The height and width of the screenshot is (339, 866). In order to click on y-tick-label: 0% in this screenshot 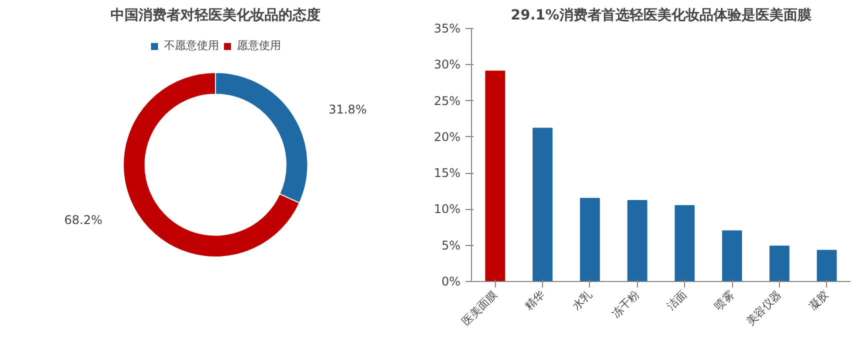, I will do `click(451, 281)`.